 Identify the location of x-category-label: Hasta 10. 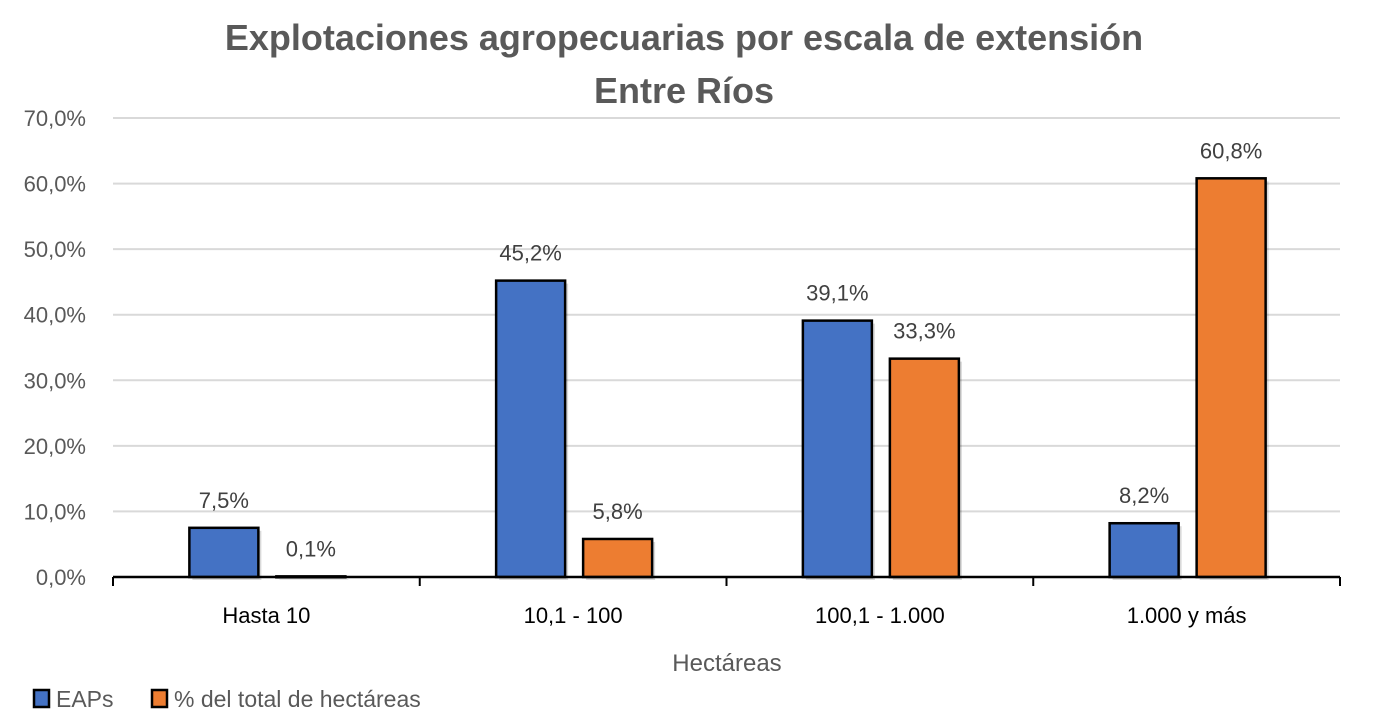
(266, 615).